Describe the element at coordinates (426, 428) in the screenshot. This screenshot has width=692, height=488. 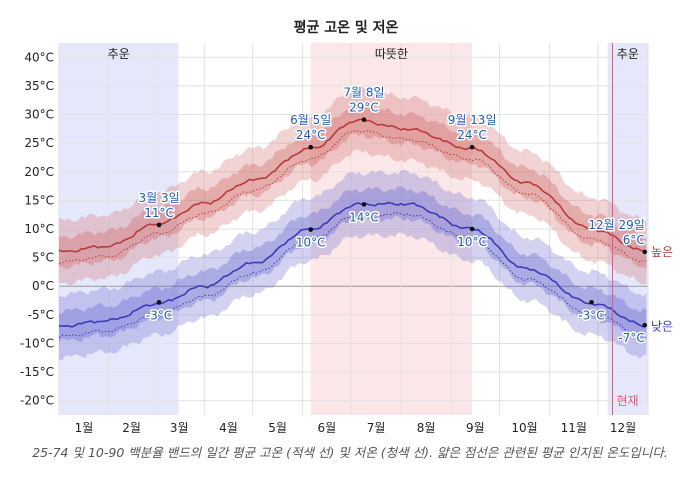
I see `x-tick-label: 8월` at that location.